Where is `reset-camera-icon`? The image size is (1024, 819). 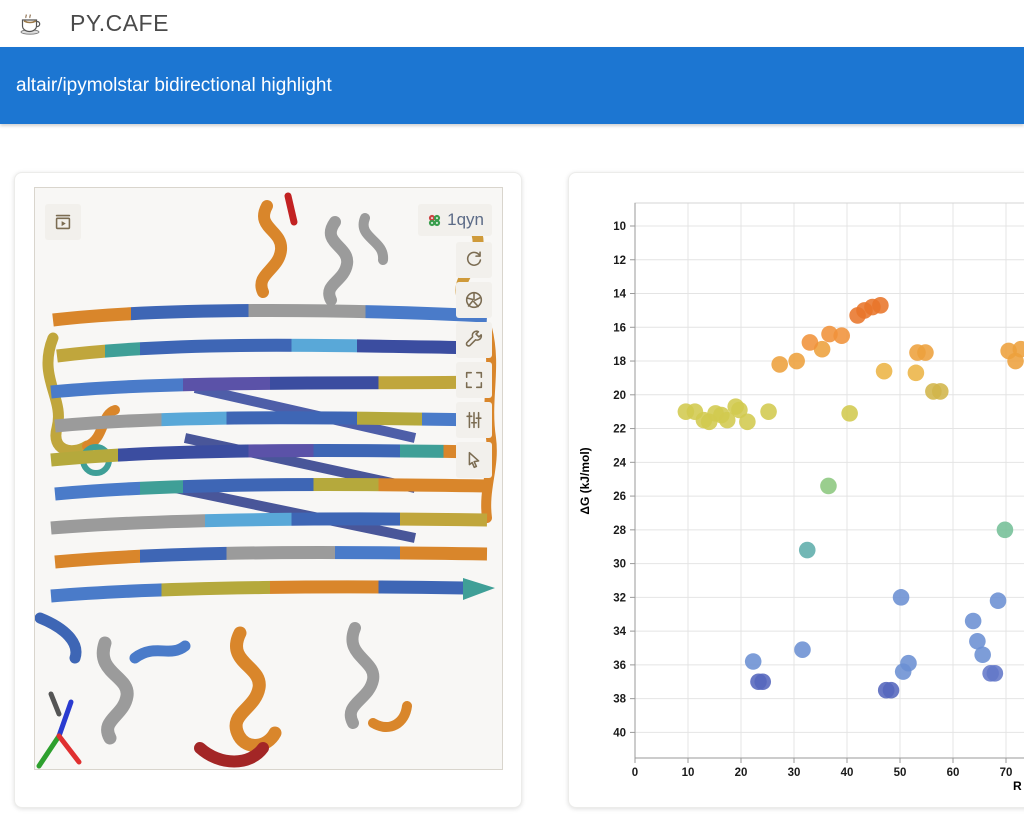 reset-camera-icon is located at coordinates (474, 258).